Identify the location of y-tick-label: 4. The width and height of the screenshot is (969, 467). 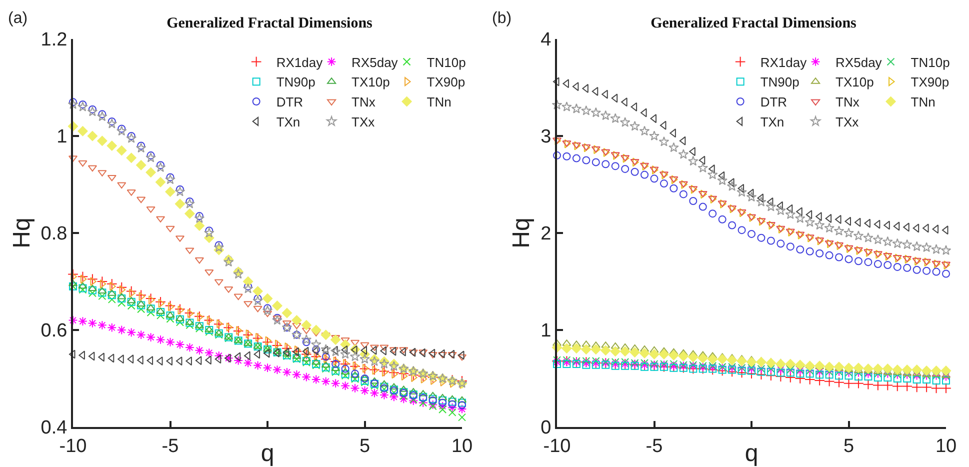
(546, 40).